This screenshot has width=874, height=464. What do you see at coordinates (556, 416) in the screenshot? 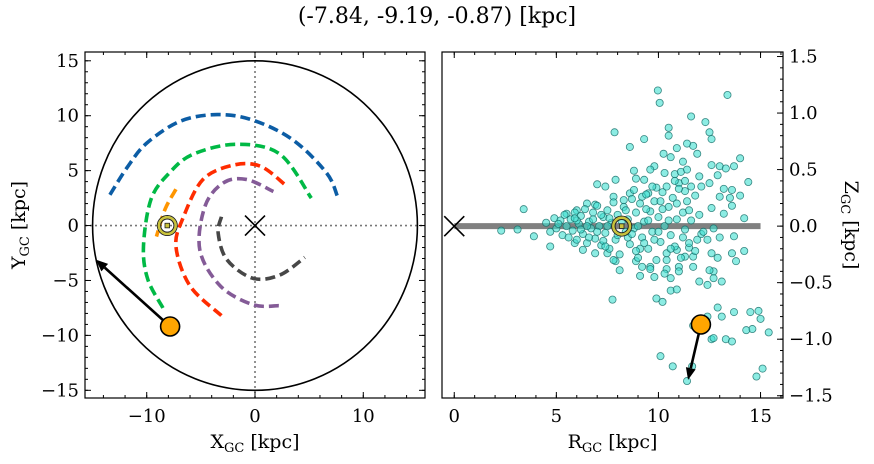
I see `x-tick-label: 5` at bounding box center [556, 416].